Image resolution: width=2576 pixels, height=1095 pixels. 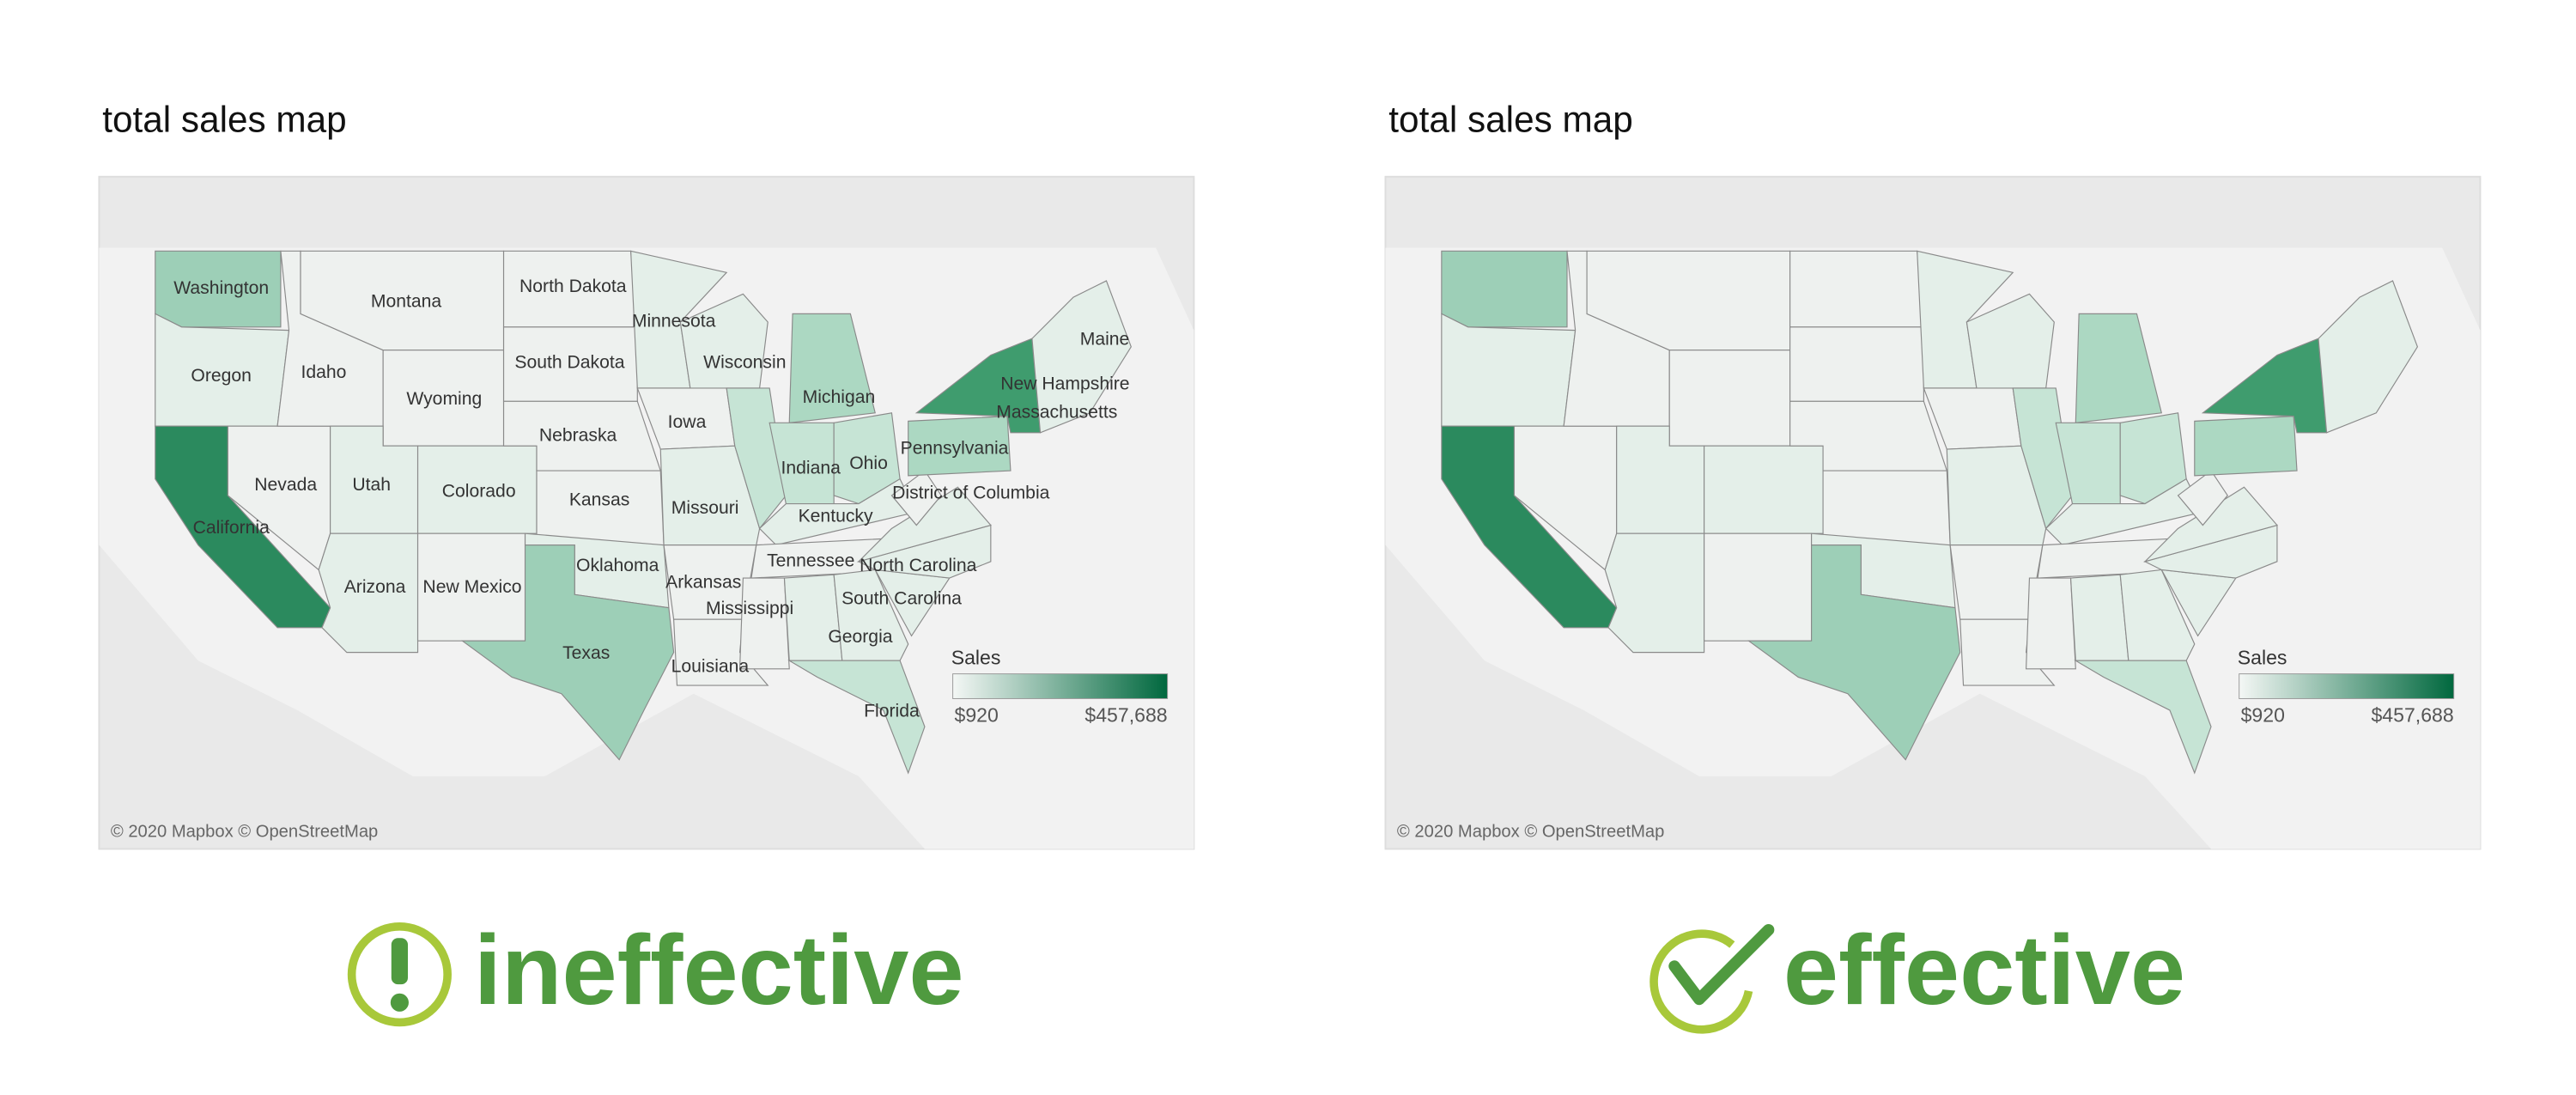 I want to click on state-label: Texas, so click(x=586, y=653).